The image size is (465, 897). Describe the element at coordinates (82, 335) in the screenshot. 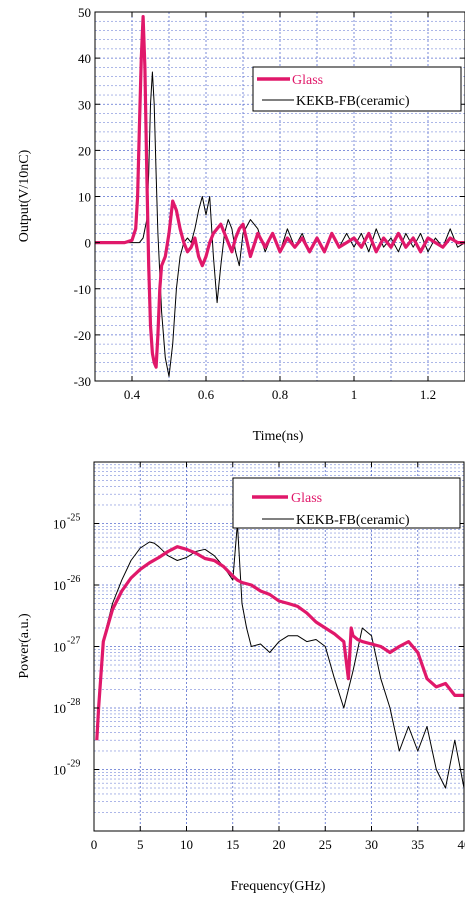

I see `y-tick-label: -20` at that location.